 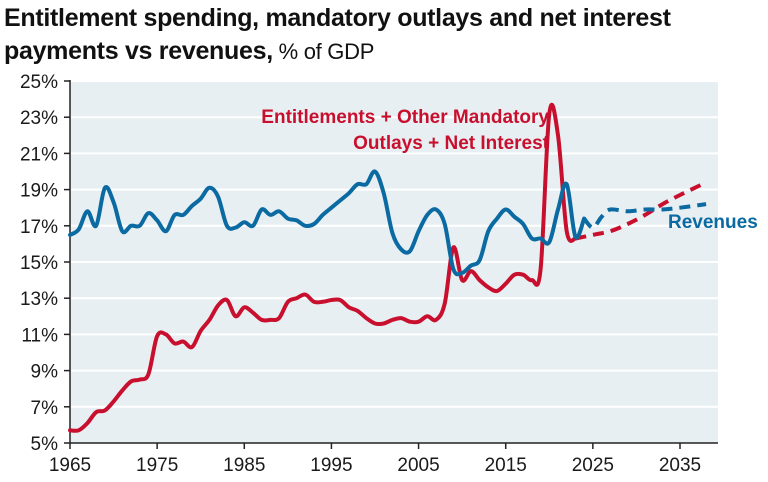 What do you see at coordinates (713, 222) in the screenshot?
I see `revenues-annotation: Revenues` at bounding box center [713, 222].